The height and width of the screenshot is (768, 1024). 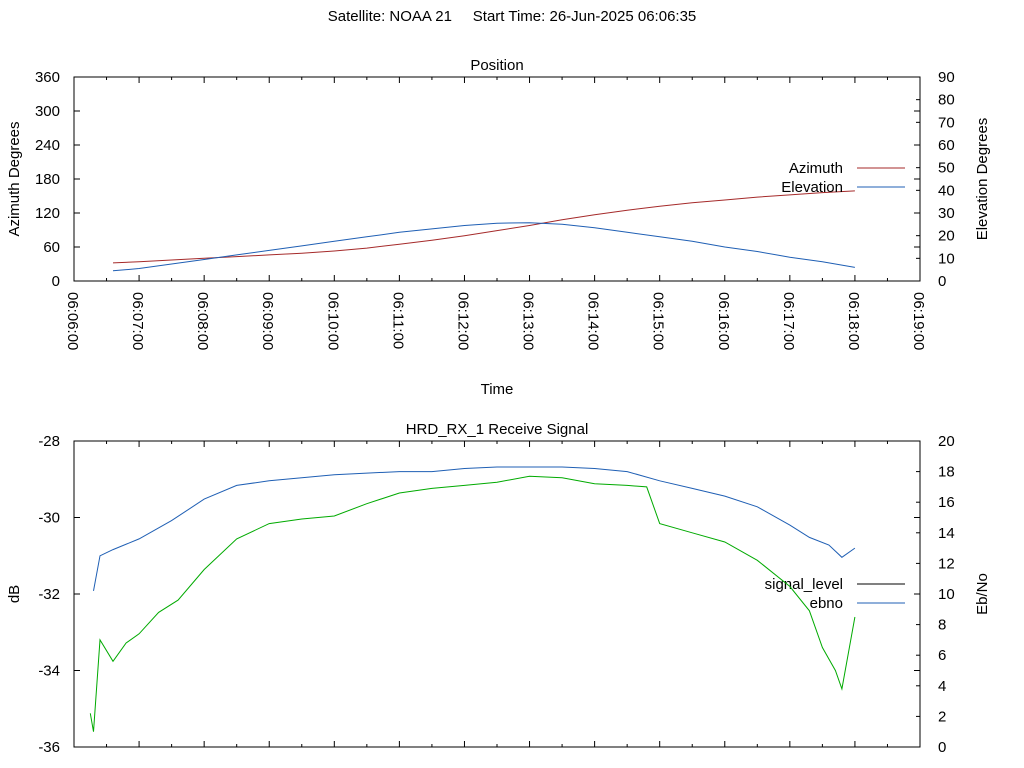 I want to click on panel2-legend-label-ebno: ebno, so click(x=826, y=603).